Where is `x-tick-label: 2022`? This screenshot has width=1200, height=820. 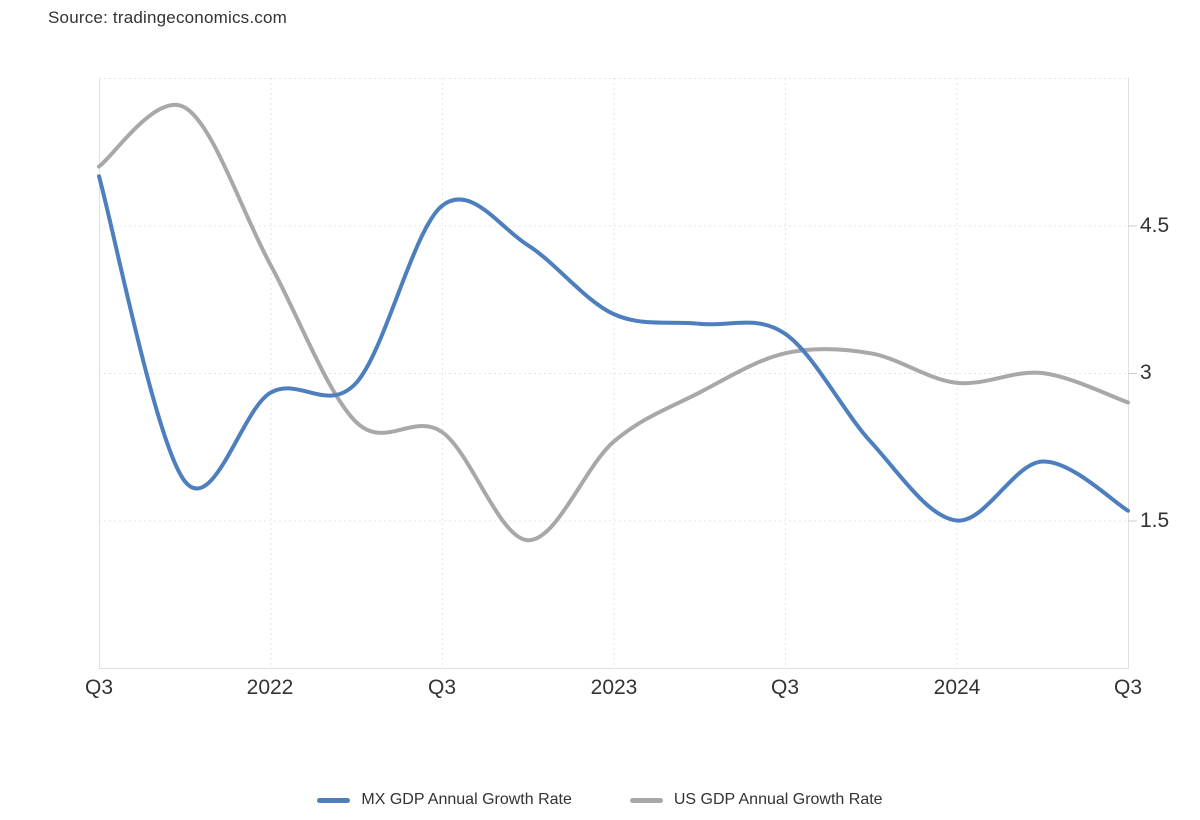
x-tick-label: 2022 is located at coordinates (270, 687).